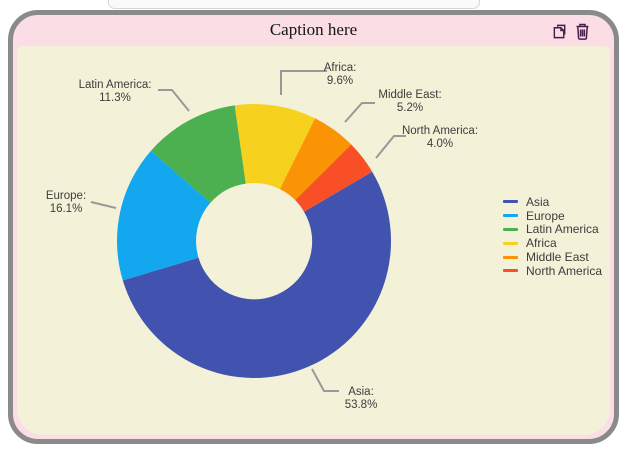 Image resolution: width=628 pixels, height=454 pixels. Describe the element at coordinates (294, 4) in the screenshot. I see `top-partial-element` at that location.